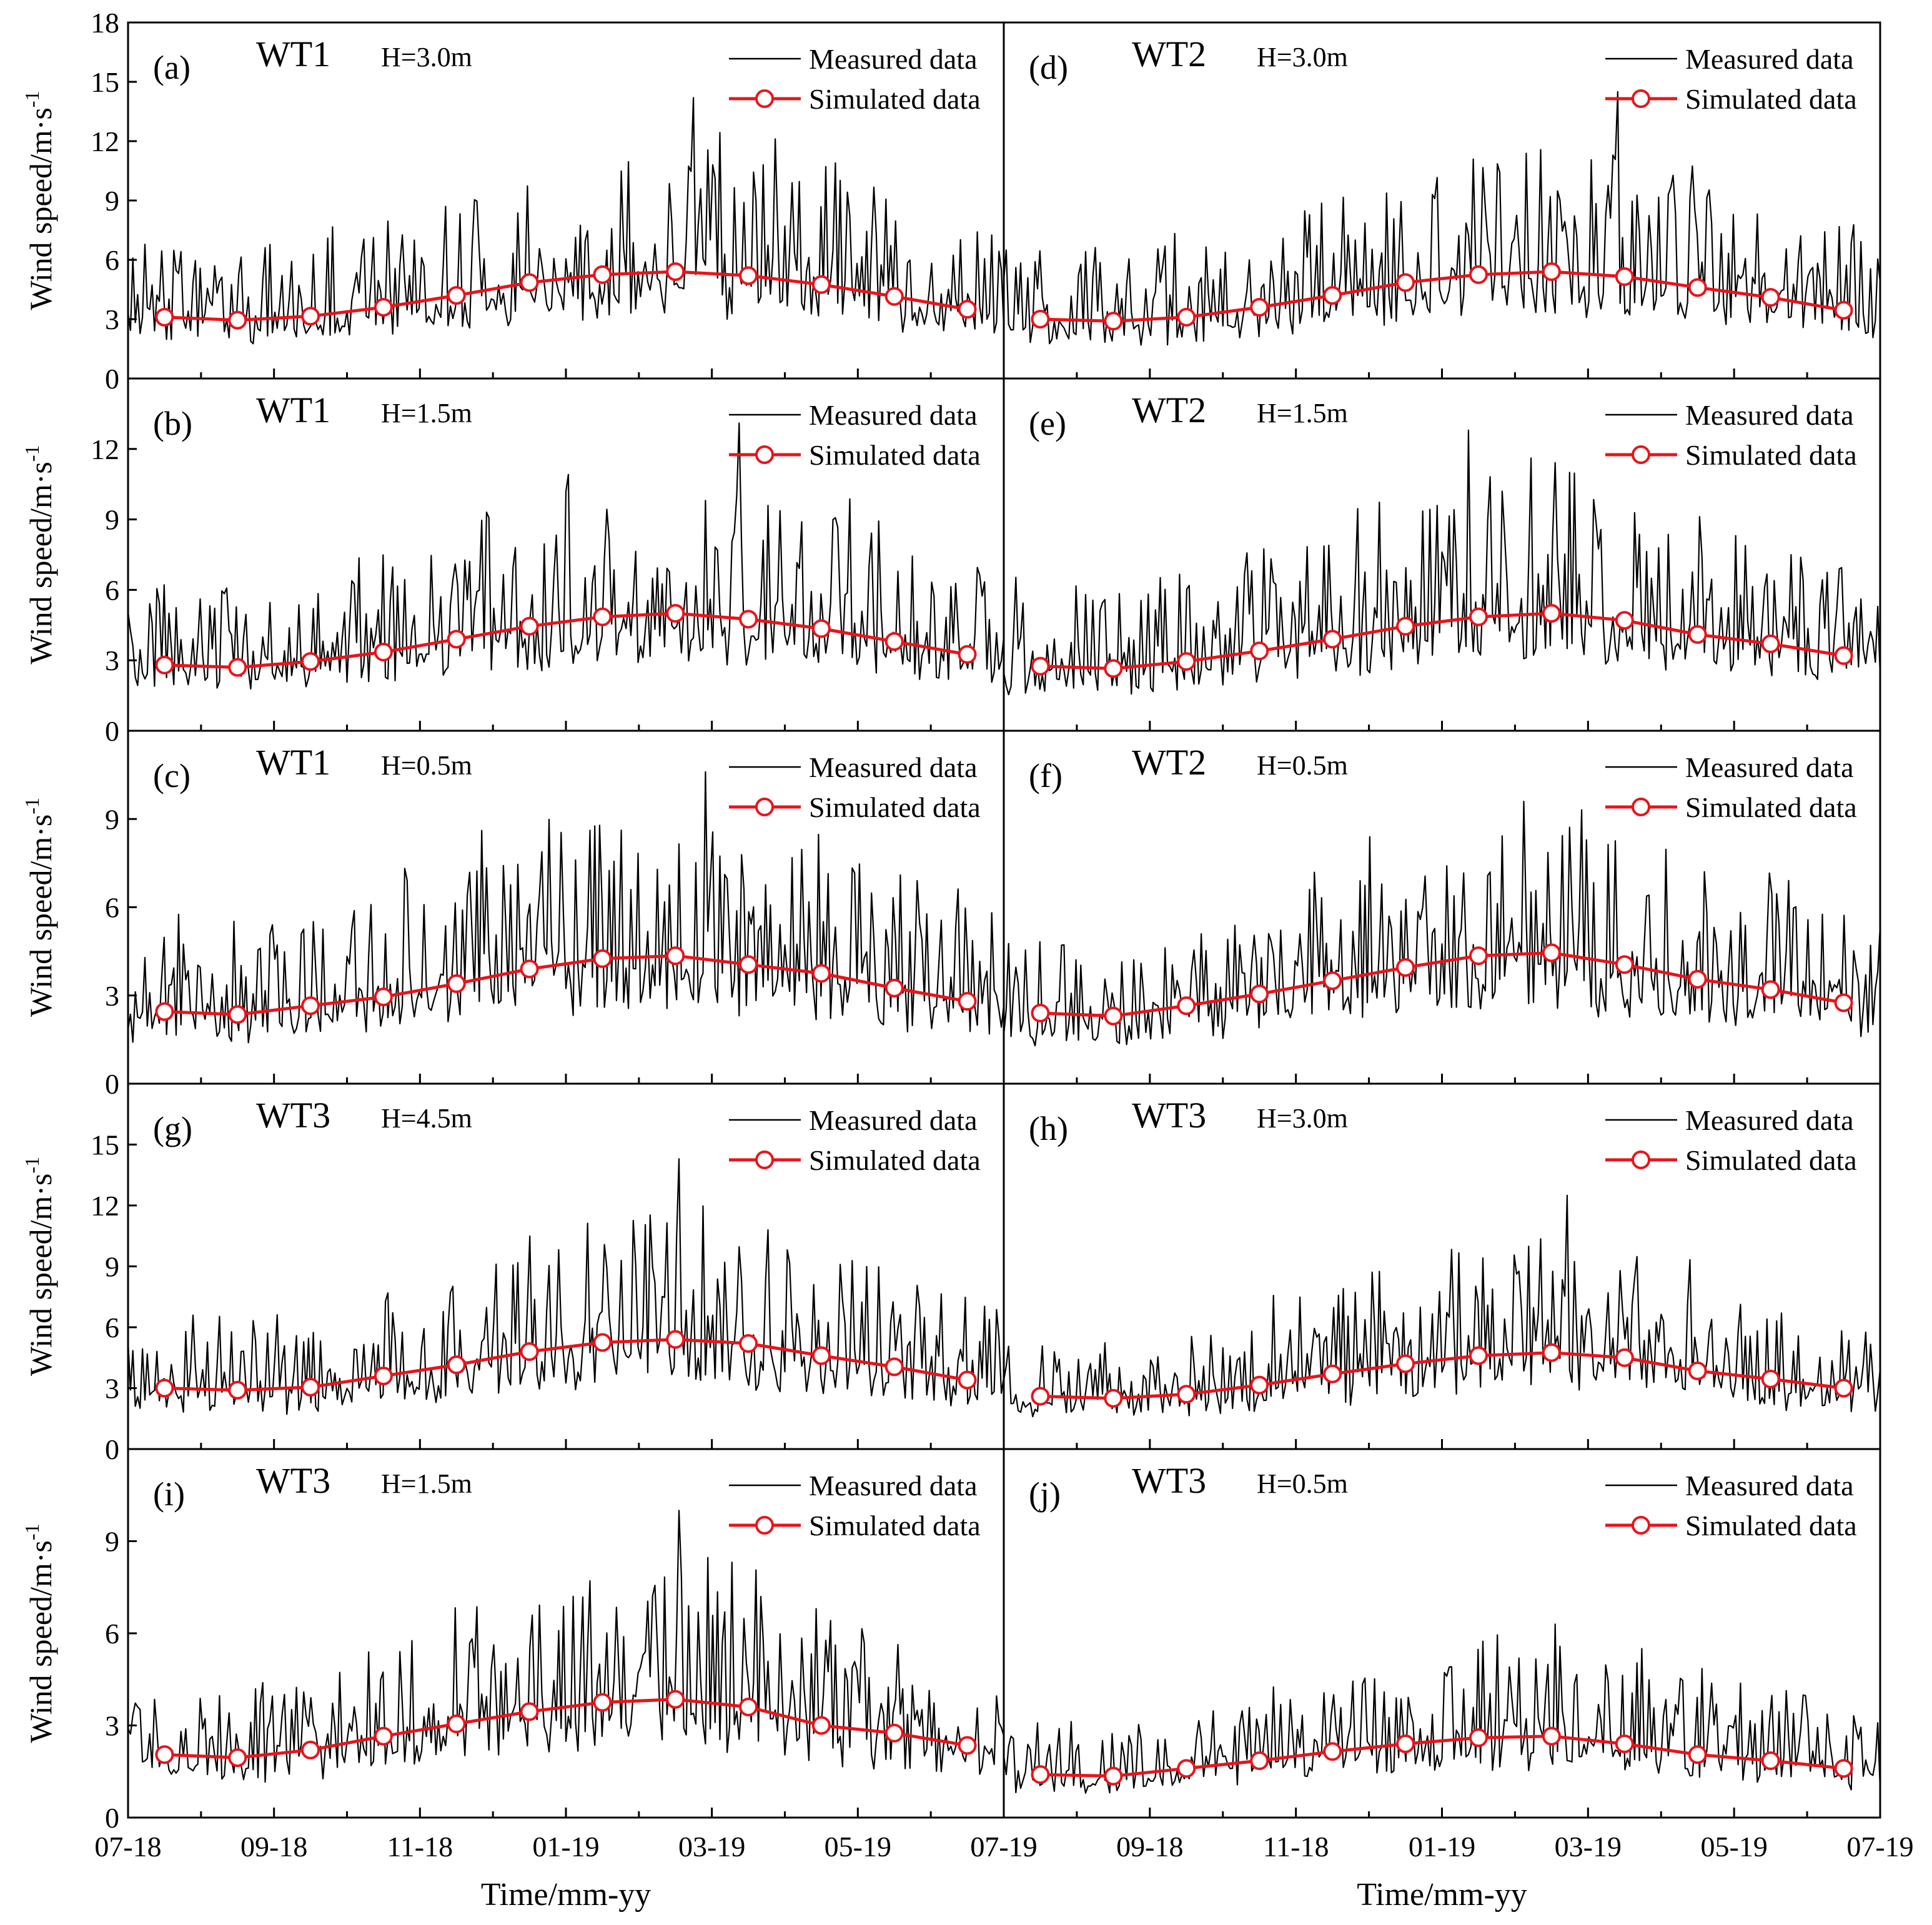 The height and width of the screenshot is (1925, 1932). Describe the element at coordinates (1046, 775) in the screenshot. I see `panel-label: (f)` at that location.